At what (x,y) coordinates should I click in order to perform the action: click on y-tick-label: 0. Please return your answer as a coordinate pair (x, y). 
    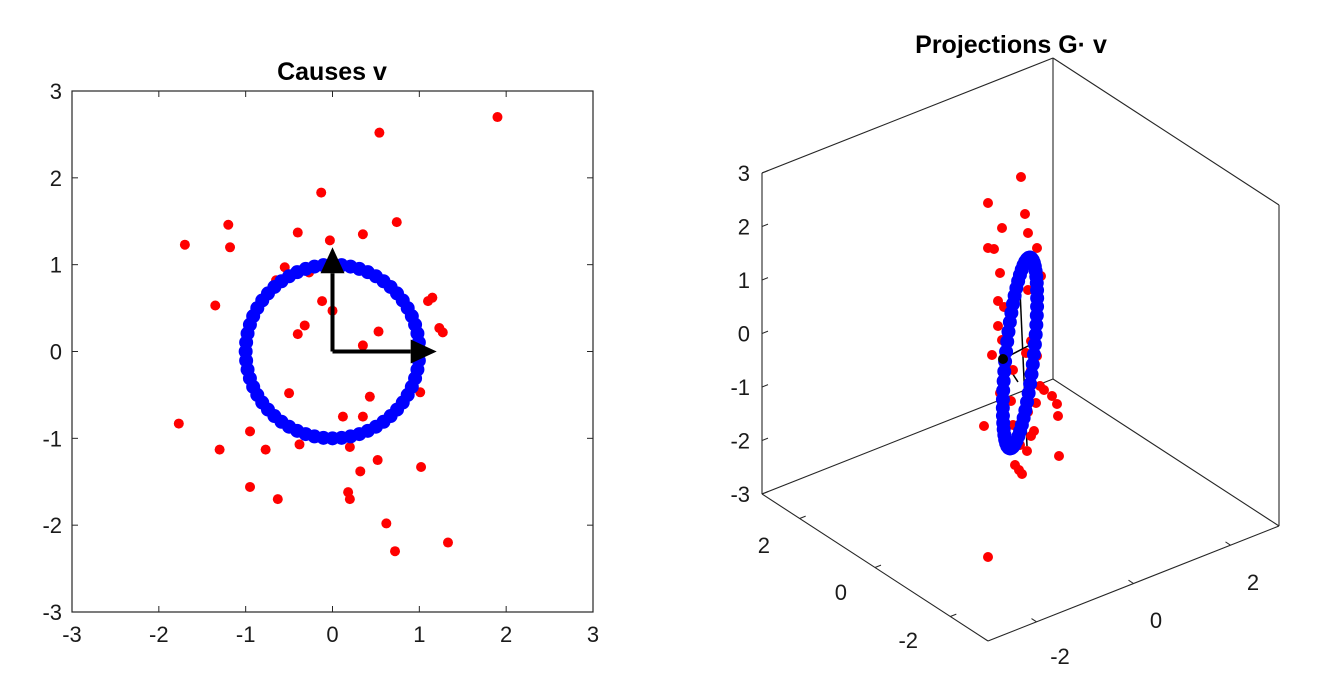
    Looking at the image, I should click on (56, 352).